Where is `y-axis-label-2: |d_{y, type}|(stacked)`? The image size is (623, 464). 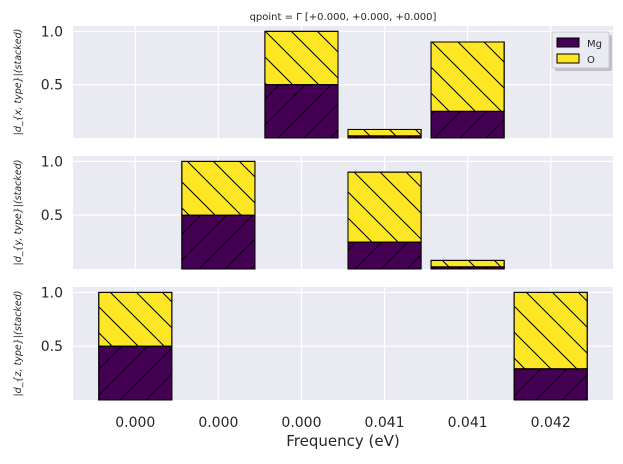 y-axis-label-2: |d_{y, type}|(stacked) is located at coordinates (18, 213).